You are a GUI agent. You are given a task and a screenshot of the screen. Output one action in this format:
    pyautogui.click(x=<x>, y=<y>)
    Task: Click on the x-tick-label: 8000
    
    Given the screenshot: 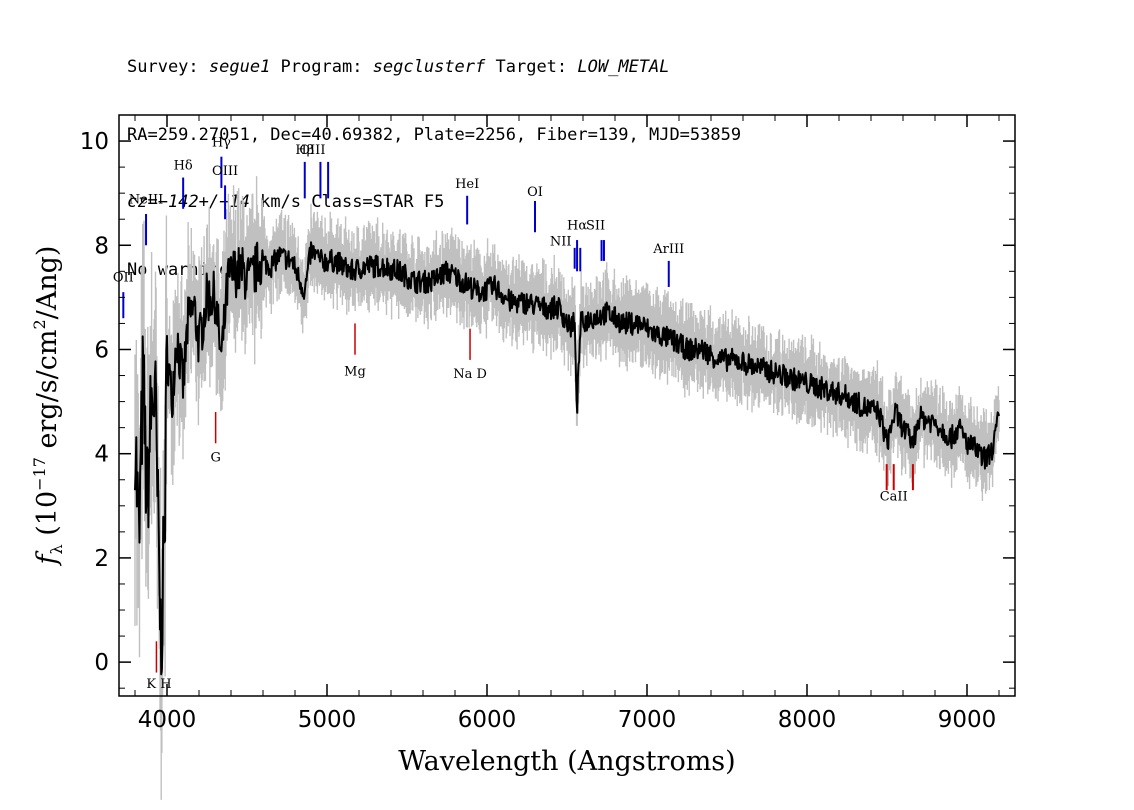 What is the action you would take?
    pyautogui.click(x=807, y=720)
    